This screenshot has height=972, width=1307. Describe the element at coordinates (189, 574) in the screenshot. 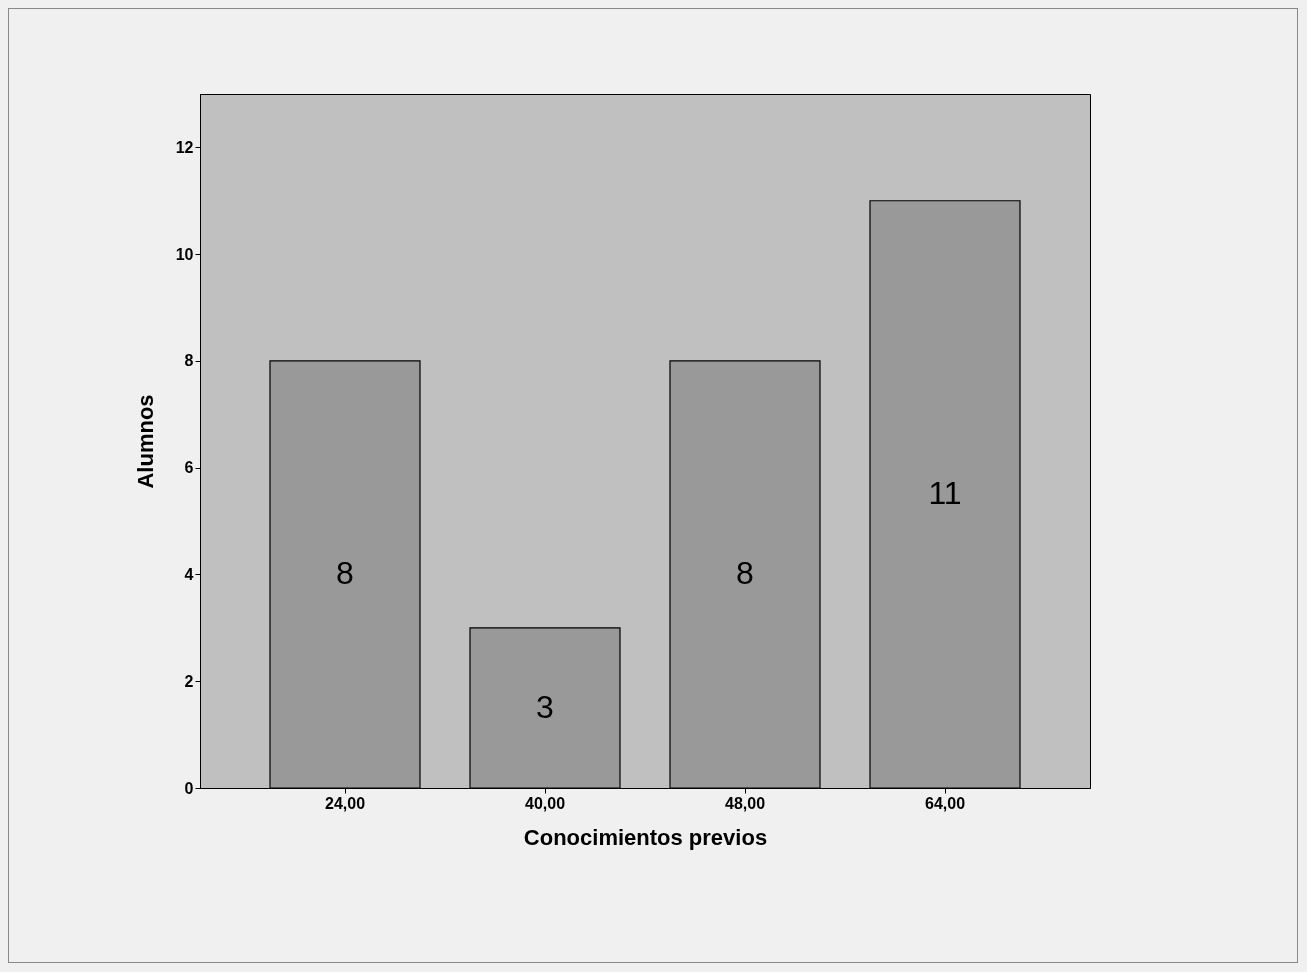

I see `y-tick-label: 4` at that location.